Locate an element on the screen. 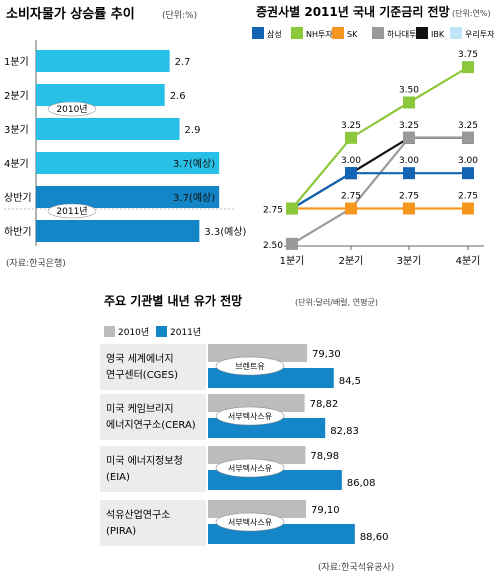 The height and width of the screenshot is (581, 500). cpi-group-label: 2010년 is located at coordinates (71, 109).